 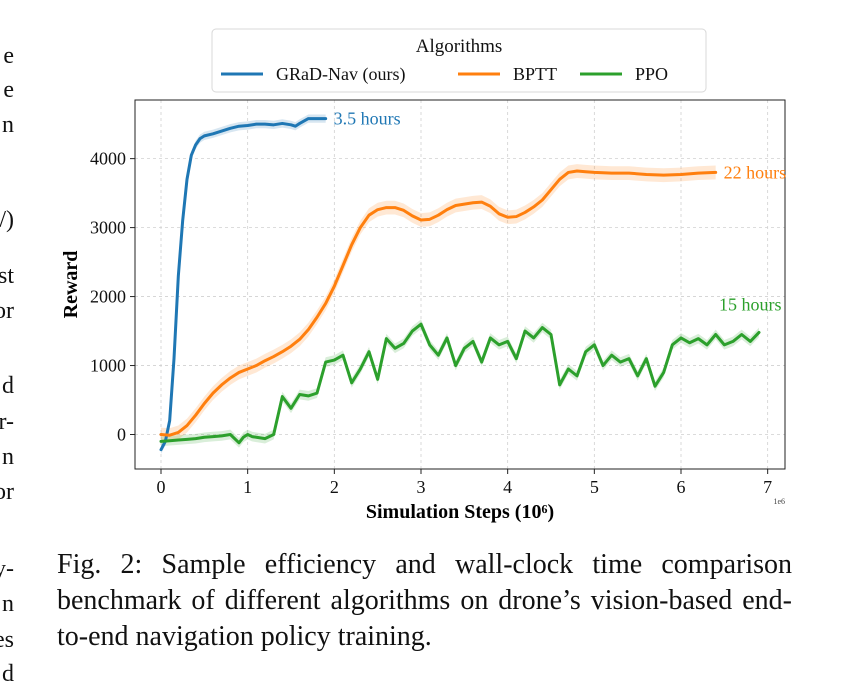 I want to click on x-tick-label: 7, so click(x=767, y=487).